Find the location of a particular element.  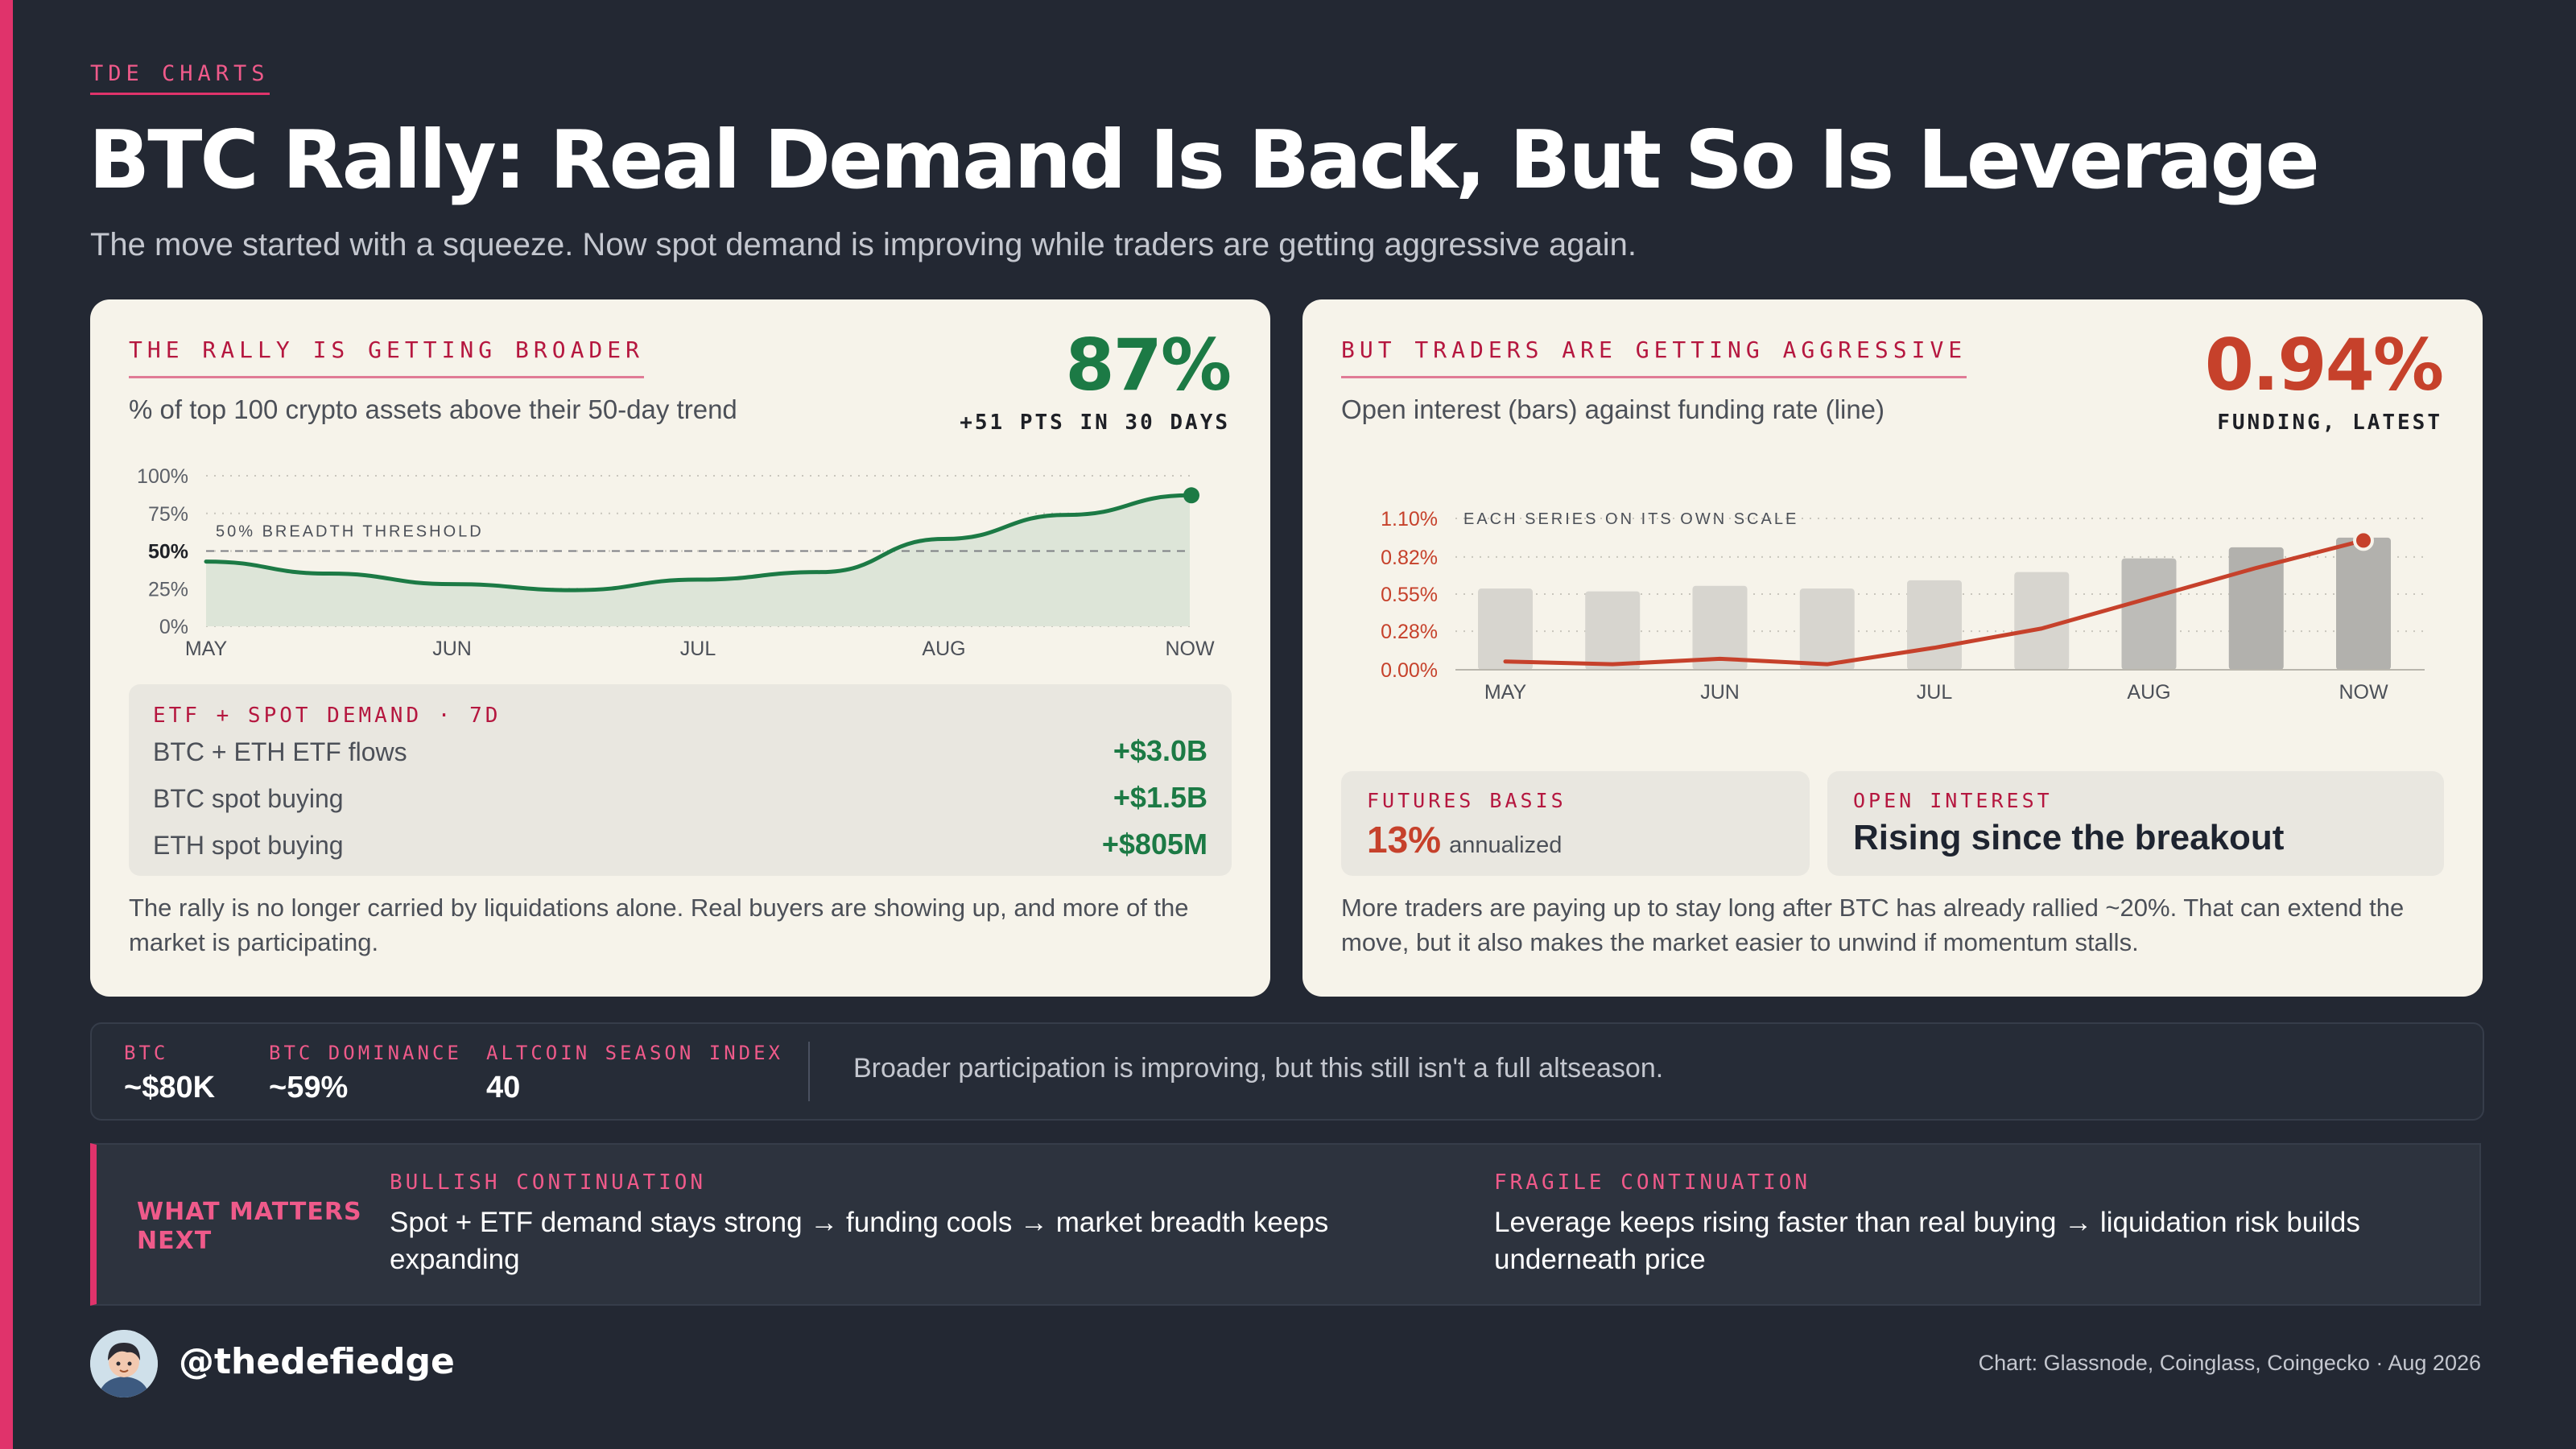

demand-row-label: BTC spot buying is located at coordinates (248, 798).